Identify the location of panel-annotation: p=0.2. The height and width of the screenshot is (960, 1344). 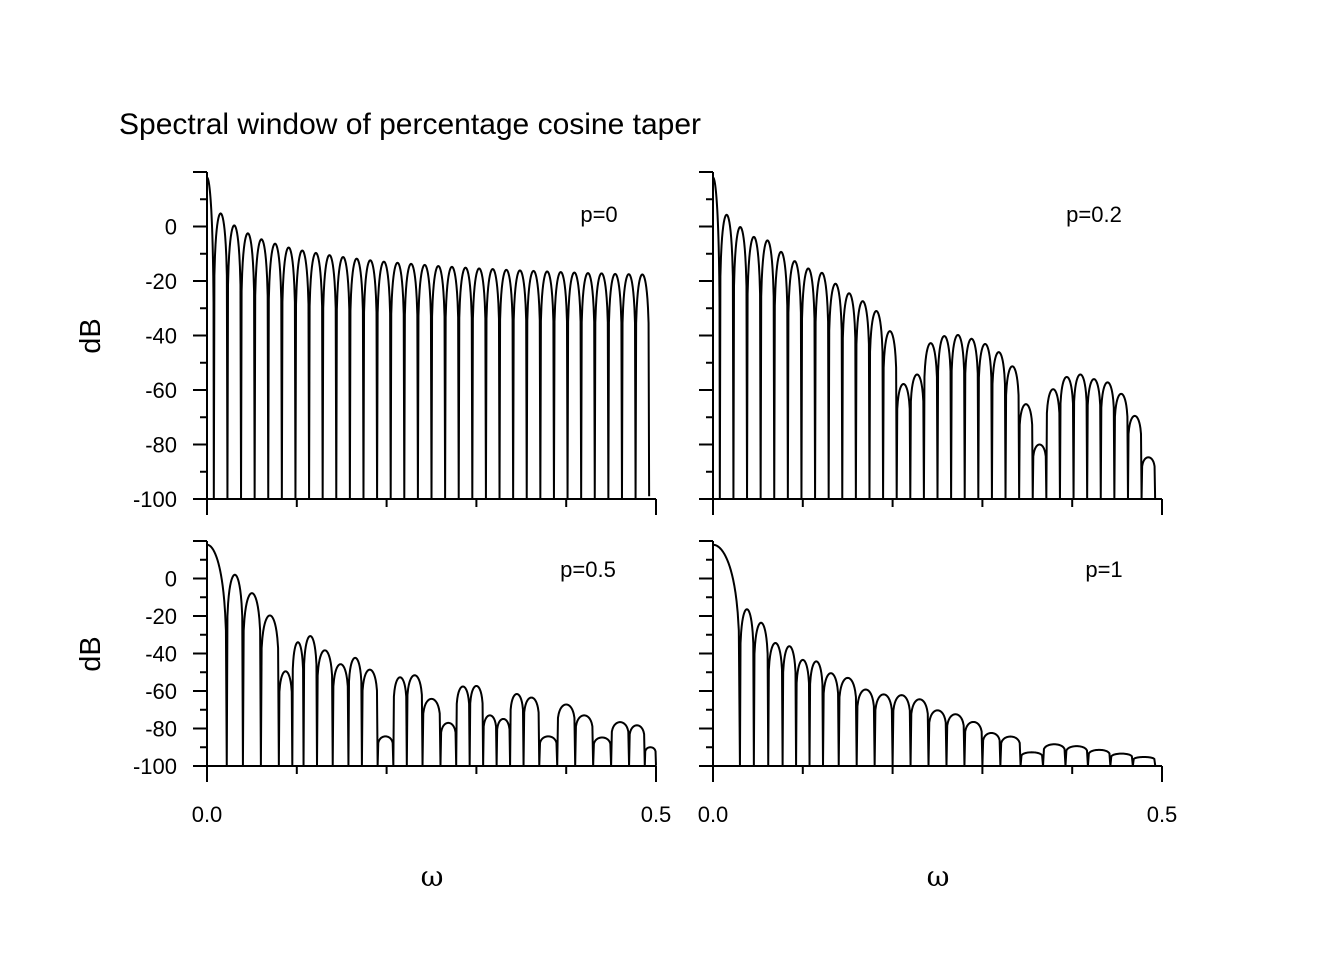
(1094, 214).